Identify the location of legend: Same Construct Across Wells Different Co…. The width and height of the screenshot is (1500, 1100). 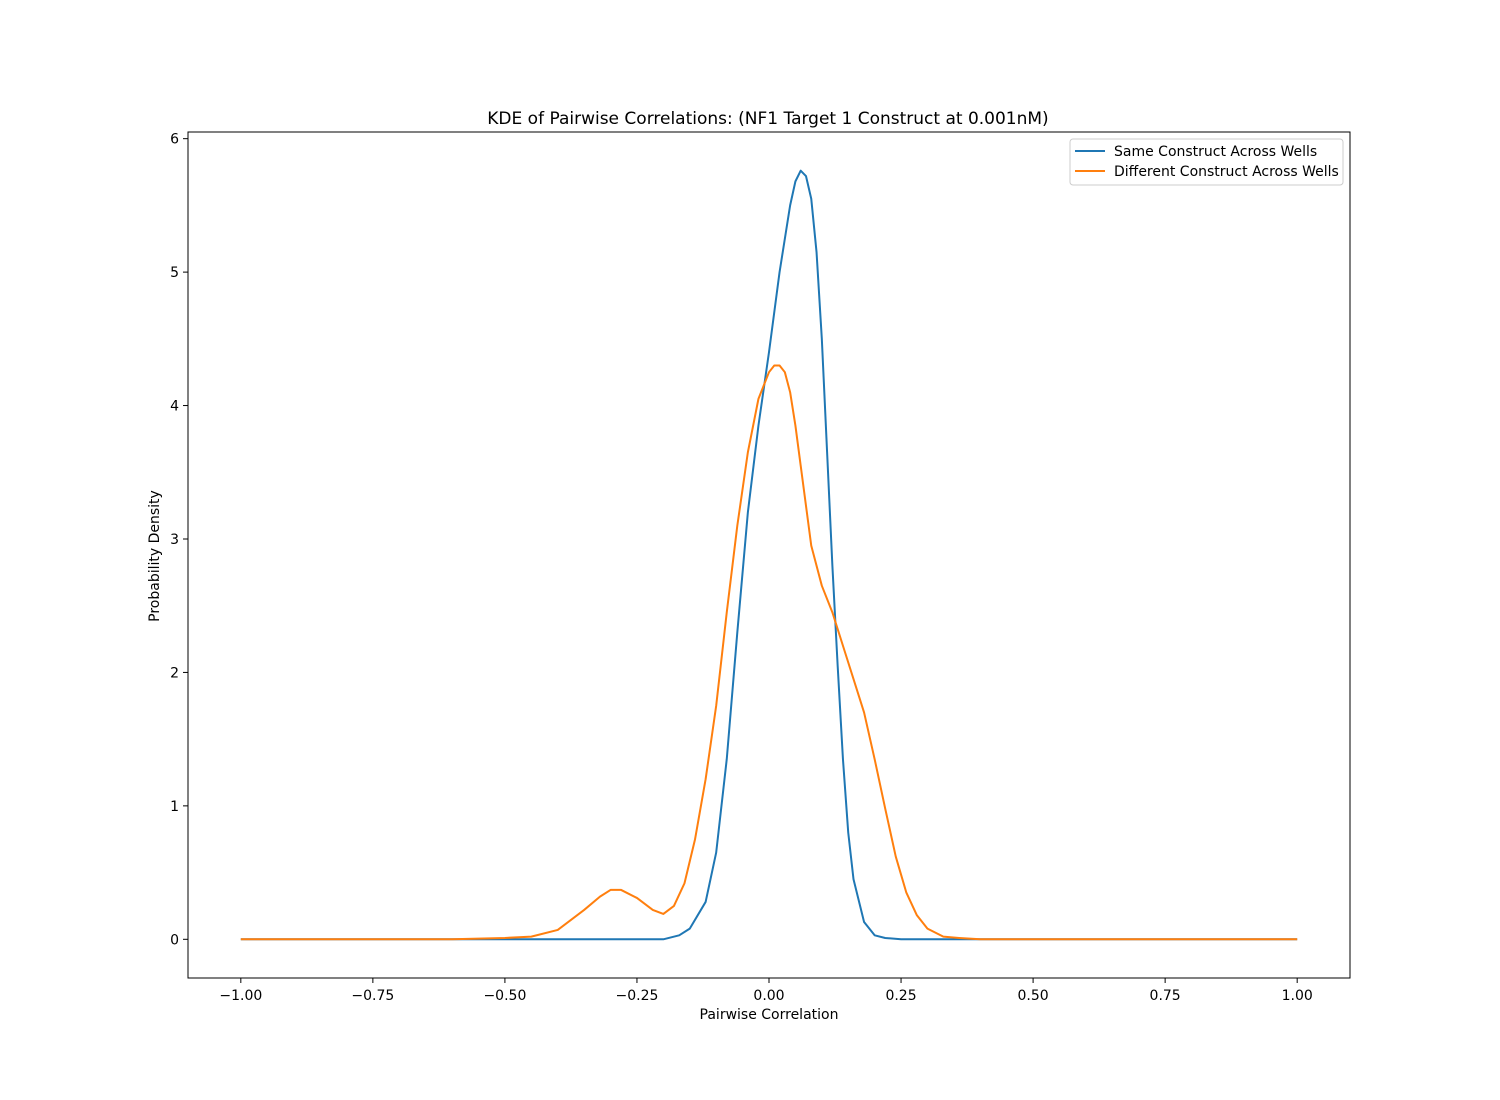
(1206, 162).